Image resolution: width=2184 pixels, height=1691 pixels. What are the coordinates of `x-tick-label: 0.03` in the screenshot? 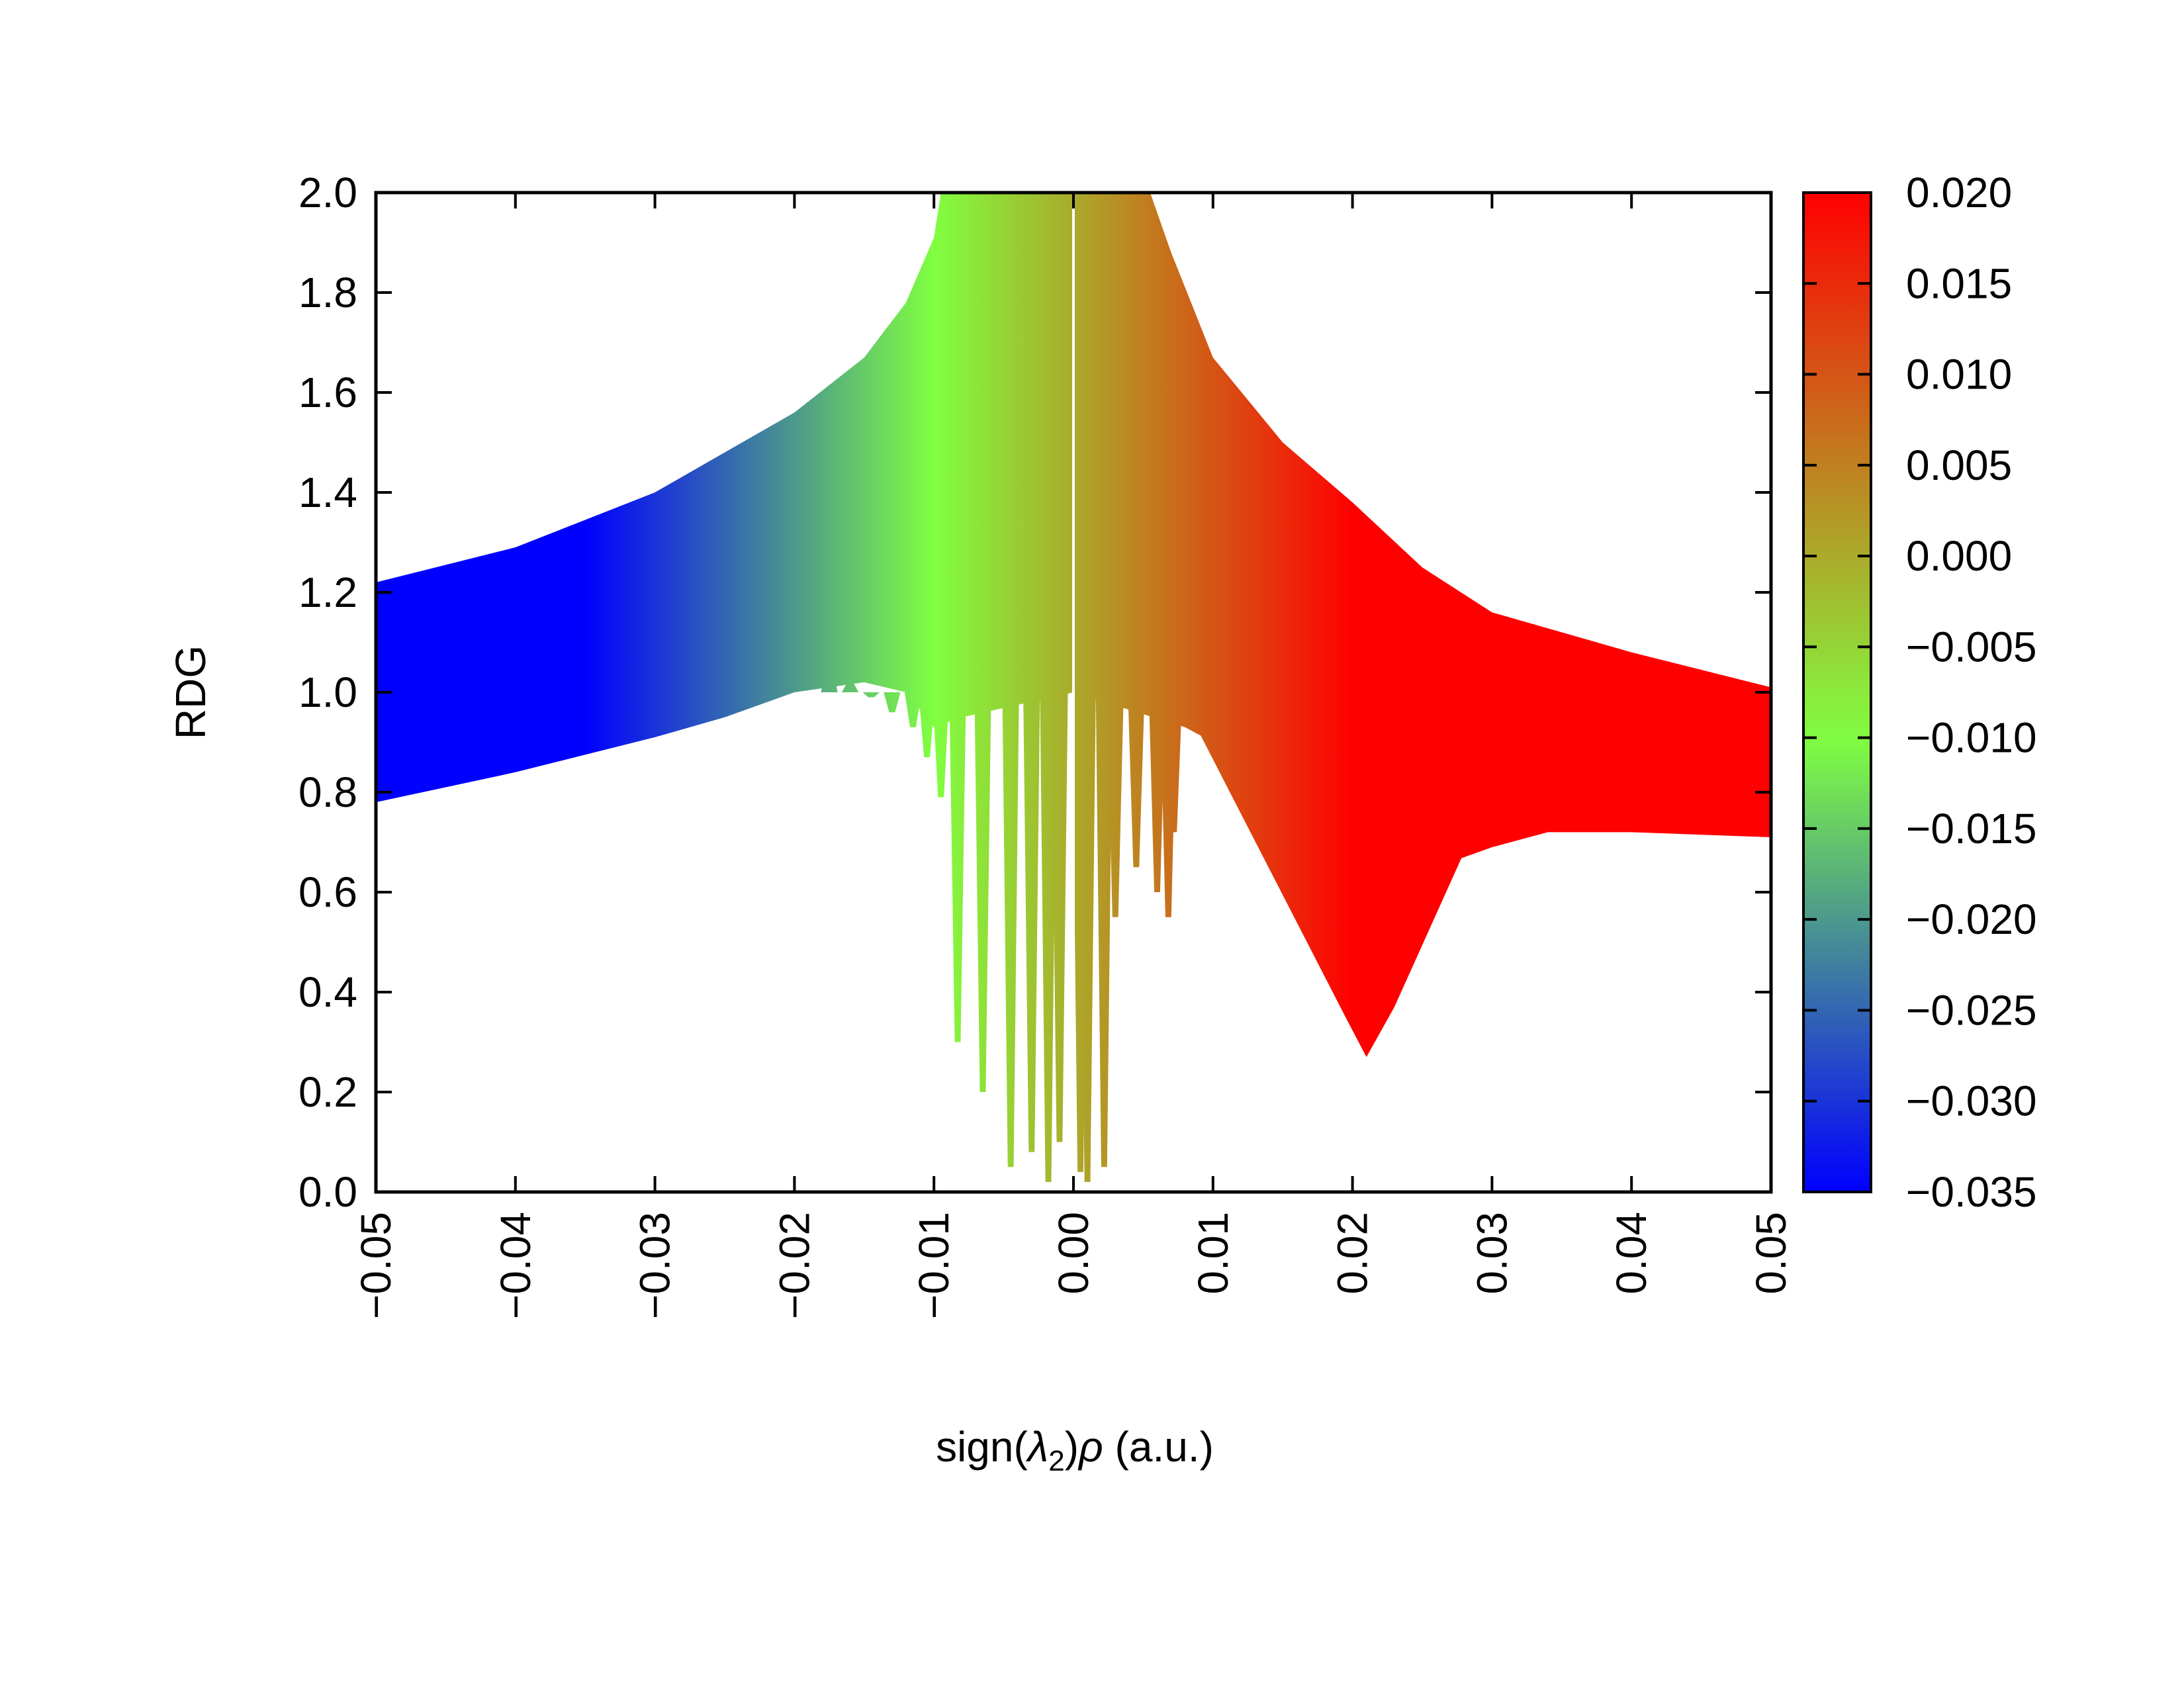 It's located at (1492, 1254).